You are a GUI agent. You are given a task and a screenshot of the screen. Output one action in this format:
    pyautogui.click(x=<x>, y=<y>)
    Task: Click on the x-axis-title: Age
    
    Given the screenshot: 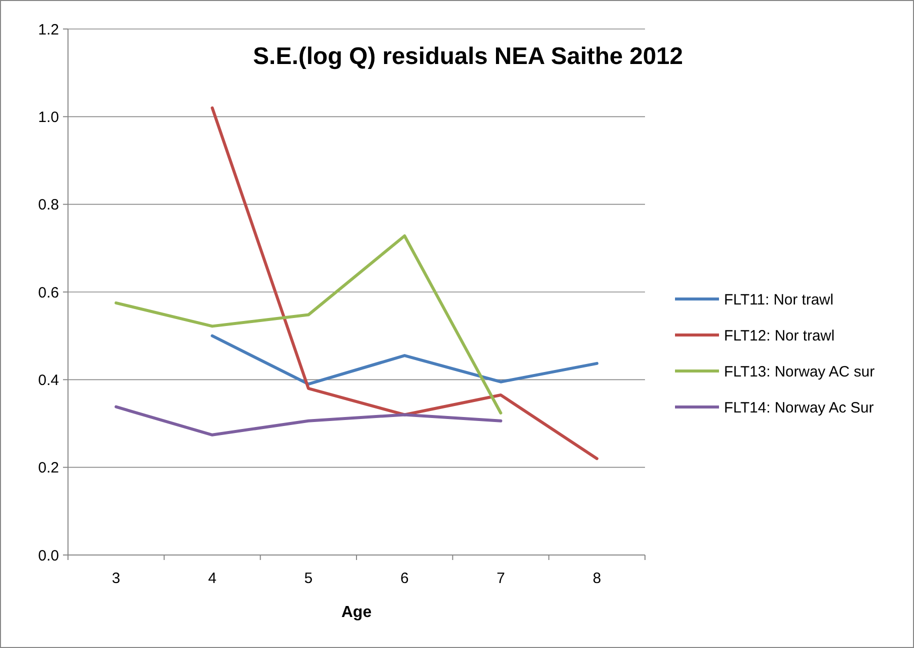 What is the action you would take?
    pyautogui.click(x=356, y=612)
    